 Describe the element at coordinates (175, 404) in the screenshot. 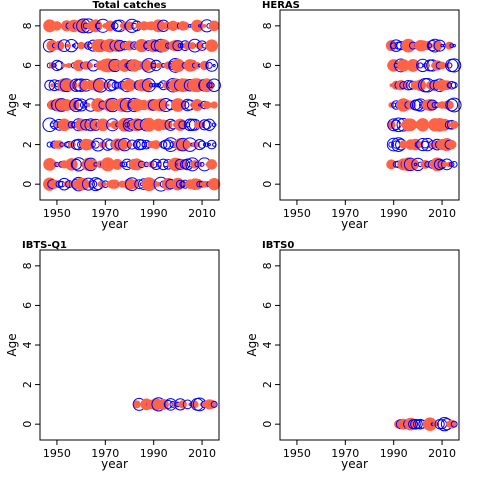

I see `panel-3-bubbles` at that location.